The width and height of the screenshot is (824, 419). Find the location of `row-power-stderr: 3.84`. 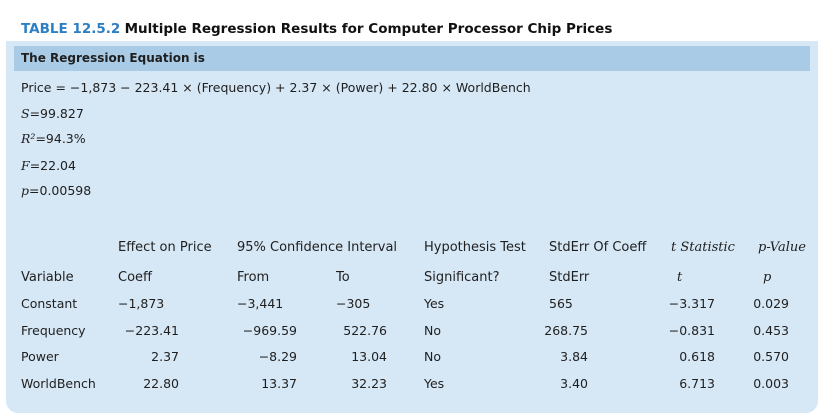

row-power-stderr: 3.84 is located at coordinates (574, 356).